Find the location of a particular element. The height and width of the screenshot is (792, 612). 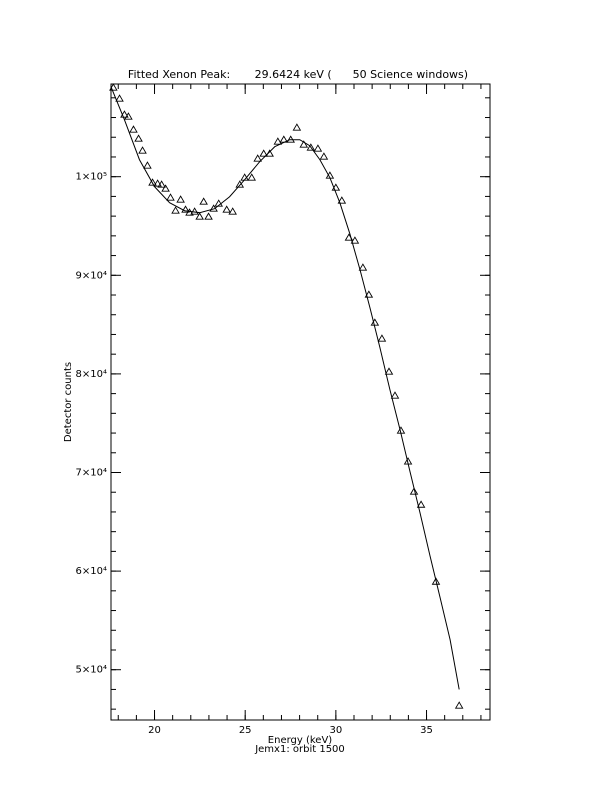

x-tick-label: 20 is located at coordinates (154, 730).